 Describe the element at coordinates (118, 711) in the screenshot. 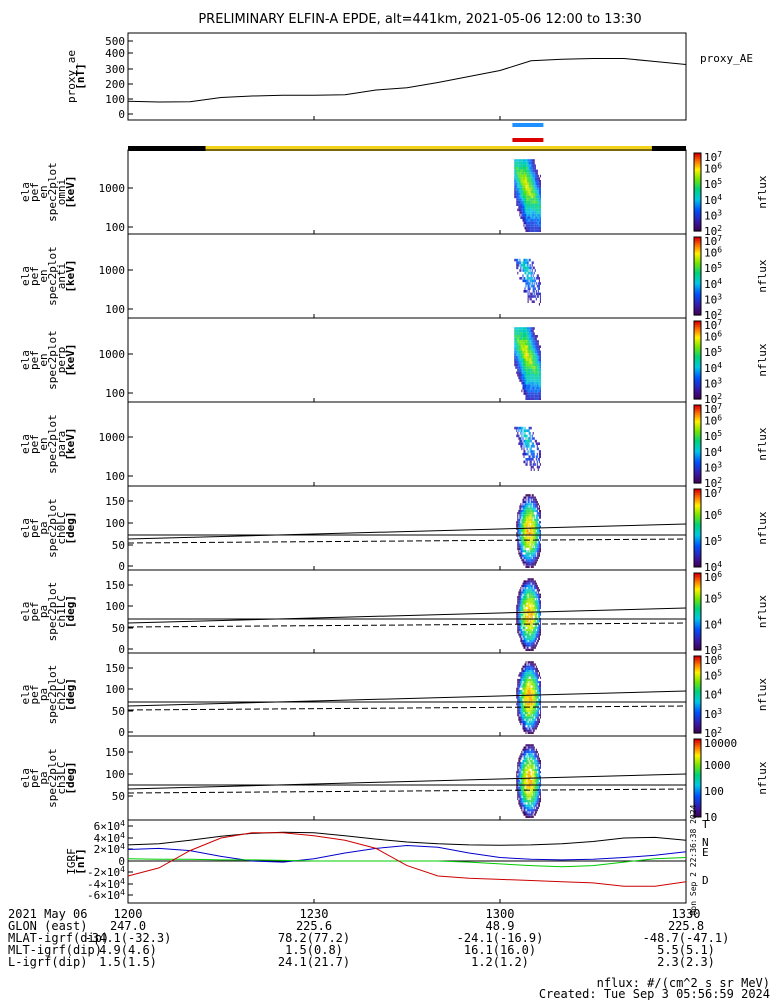

I see `ytick-label-ch2-2: 50` at that location.